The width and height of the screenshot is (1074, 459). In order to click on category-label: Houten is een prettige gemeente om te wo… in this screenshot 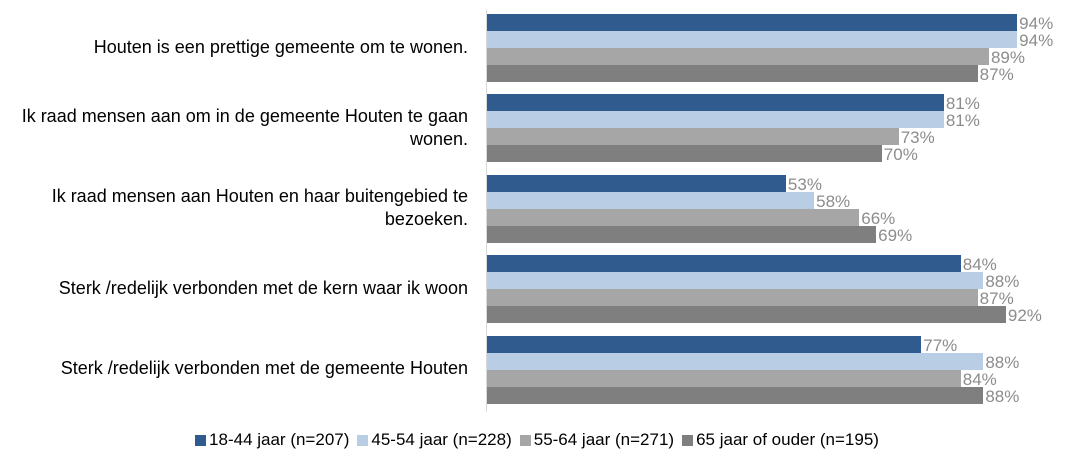, I will do `click(280, 46)`.